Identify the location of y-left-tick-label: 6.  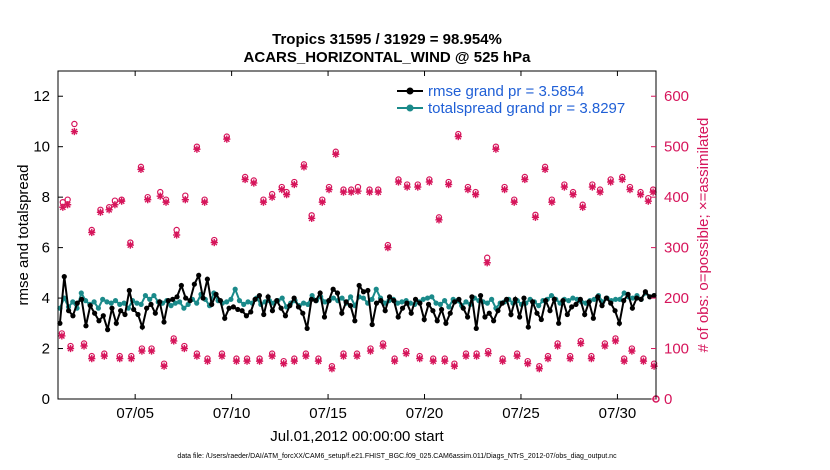
(46, 248).